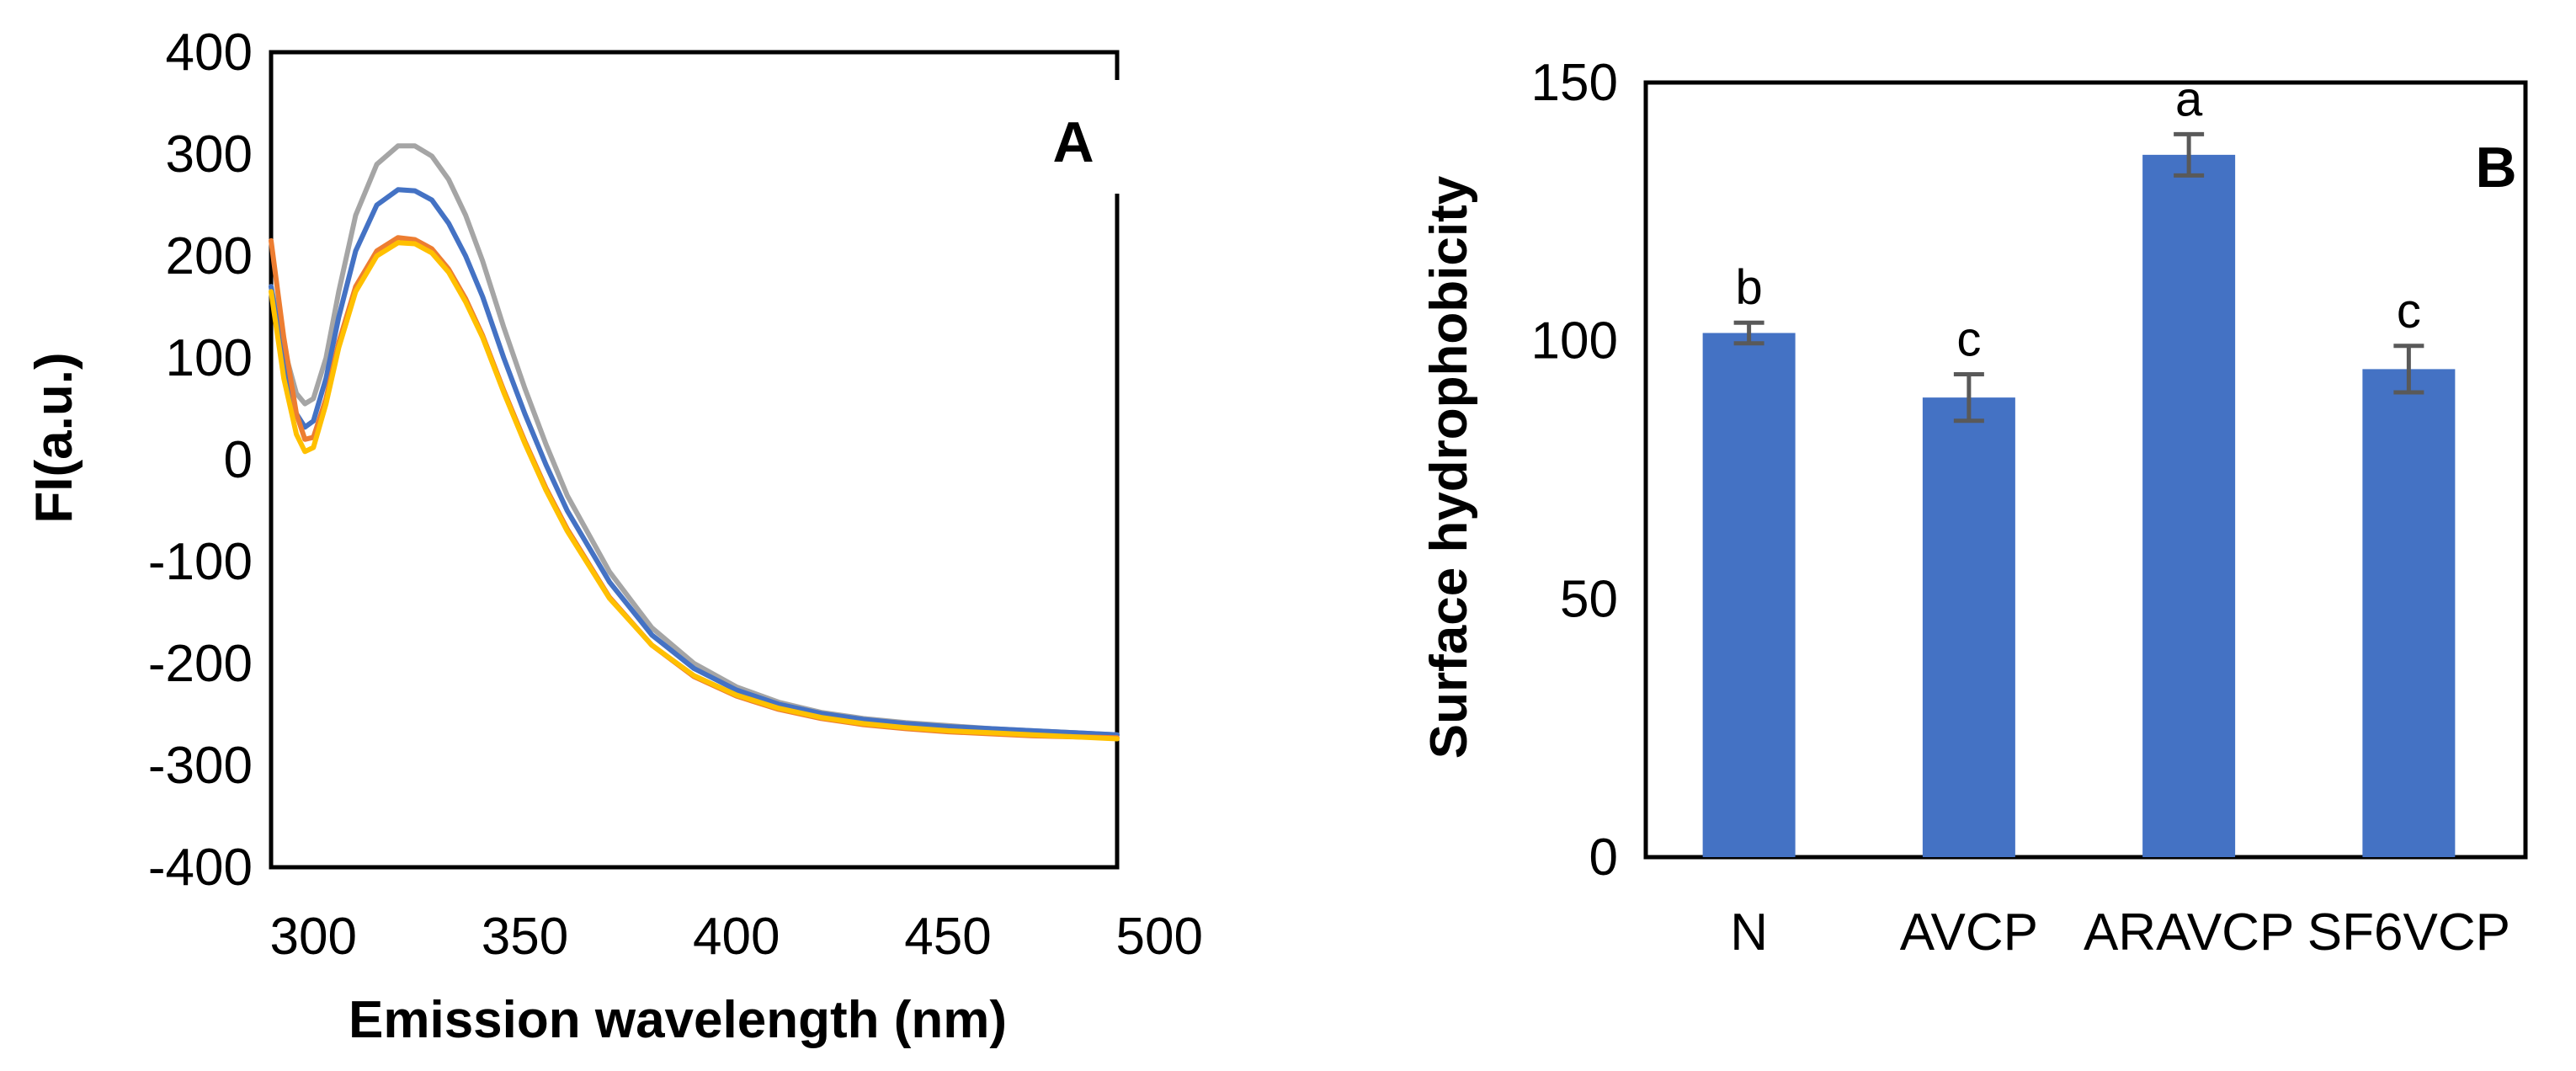  I want to click on x-tick-label: 400, so click(736, 937).